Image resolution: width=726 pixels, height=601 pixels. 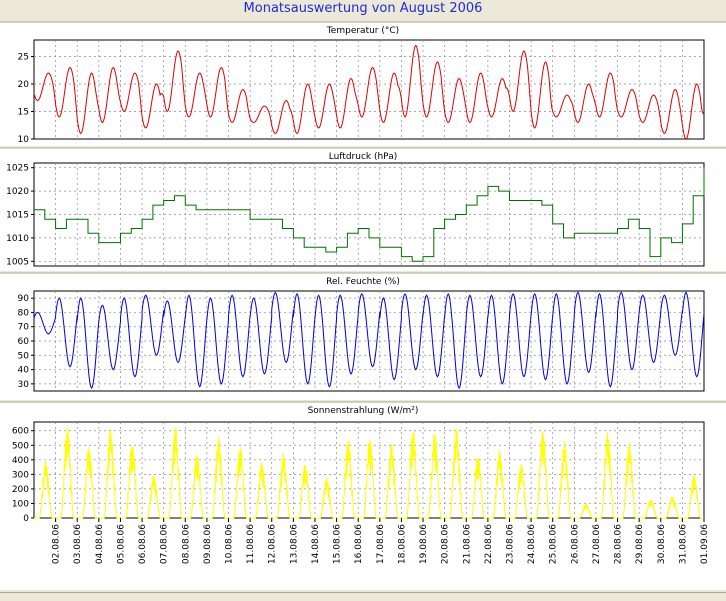 I want to click on y-tick-label: 50, so click(x=24, y=356).